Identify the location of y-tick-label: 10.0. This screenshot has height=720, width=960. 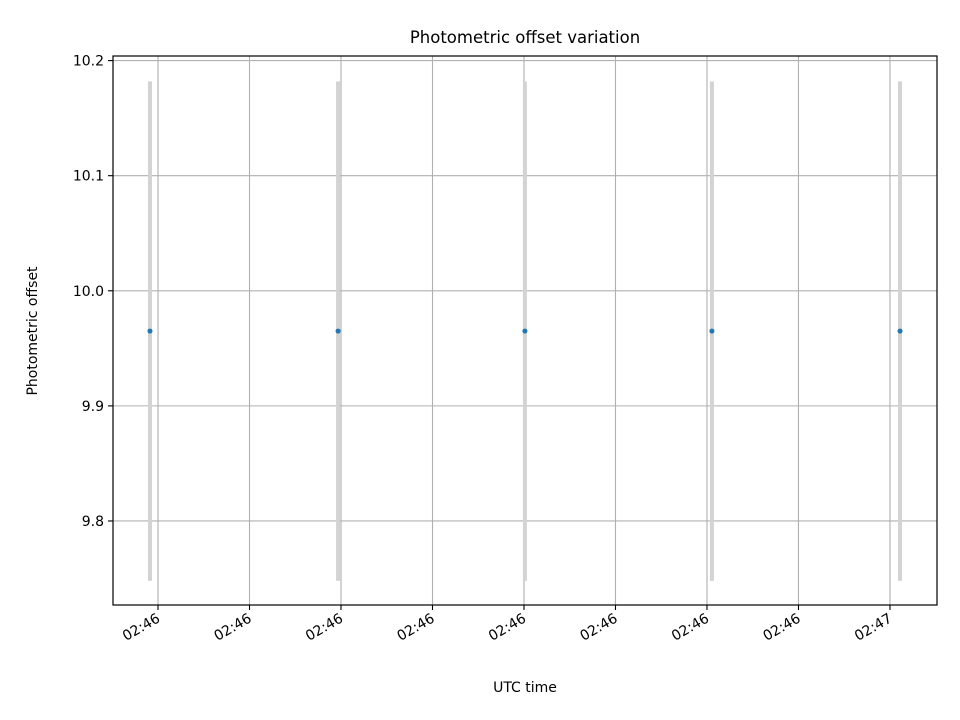
(88, 292).